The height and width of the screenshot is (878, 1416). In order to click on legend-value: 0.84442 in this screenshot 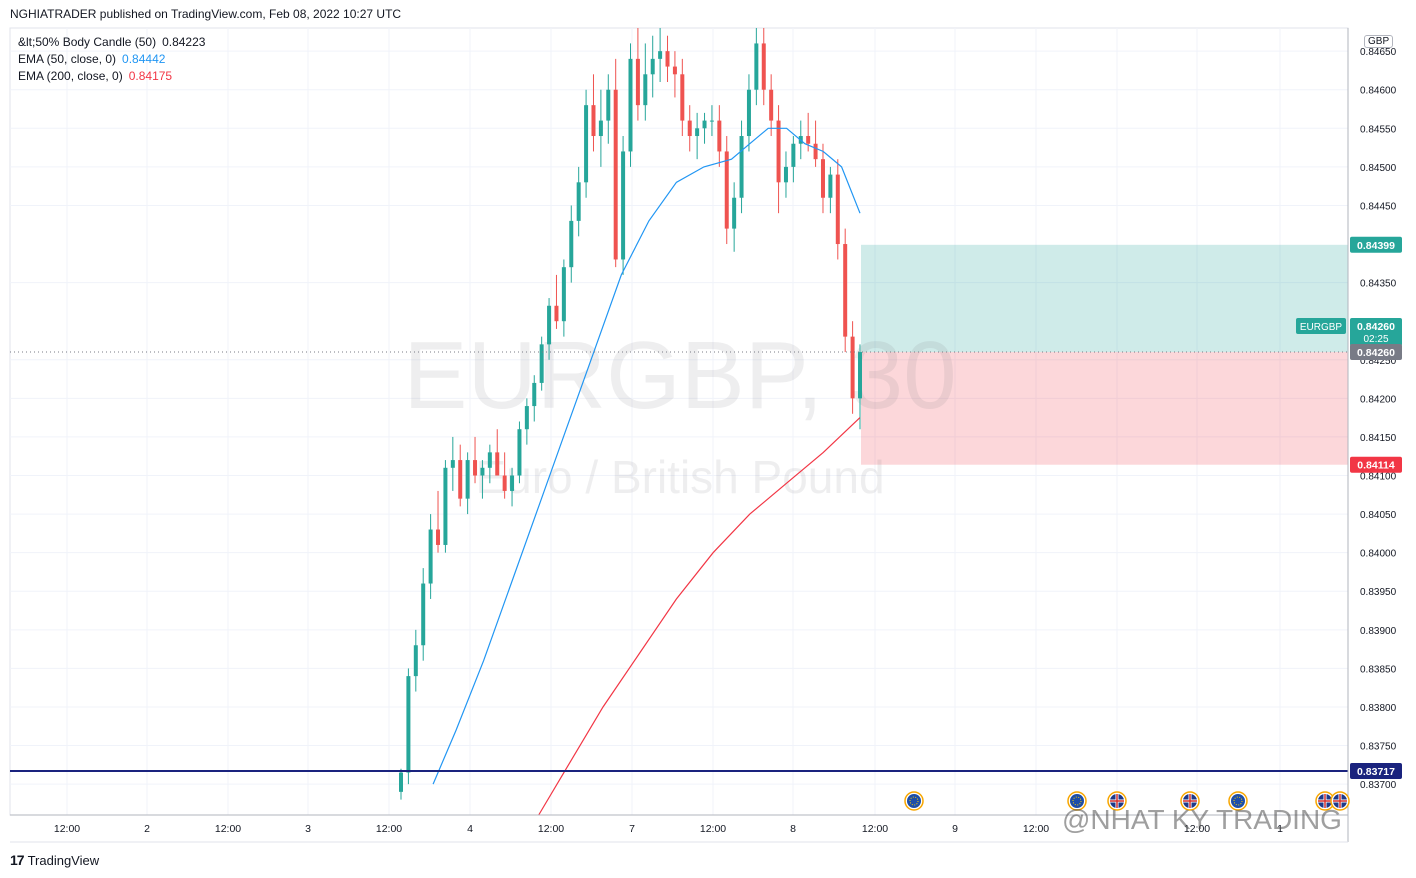, I will do `click(144, 59)`.